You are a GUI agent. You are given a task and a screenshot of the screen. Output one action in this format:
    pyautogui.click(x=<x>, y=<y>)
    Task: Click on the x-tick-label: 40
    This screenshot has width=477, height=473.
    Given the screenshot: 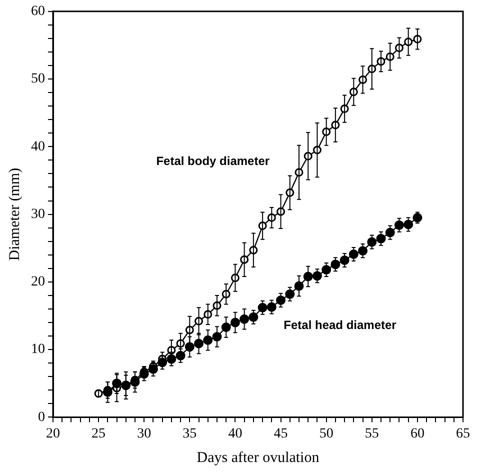 What is the action you would take?
    pyautogui.click(x=235, y=434)
    